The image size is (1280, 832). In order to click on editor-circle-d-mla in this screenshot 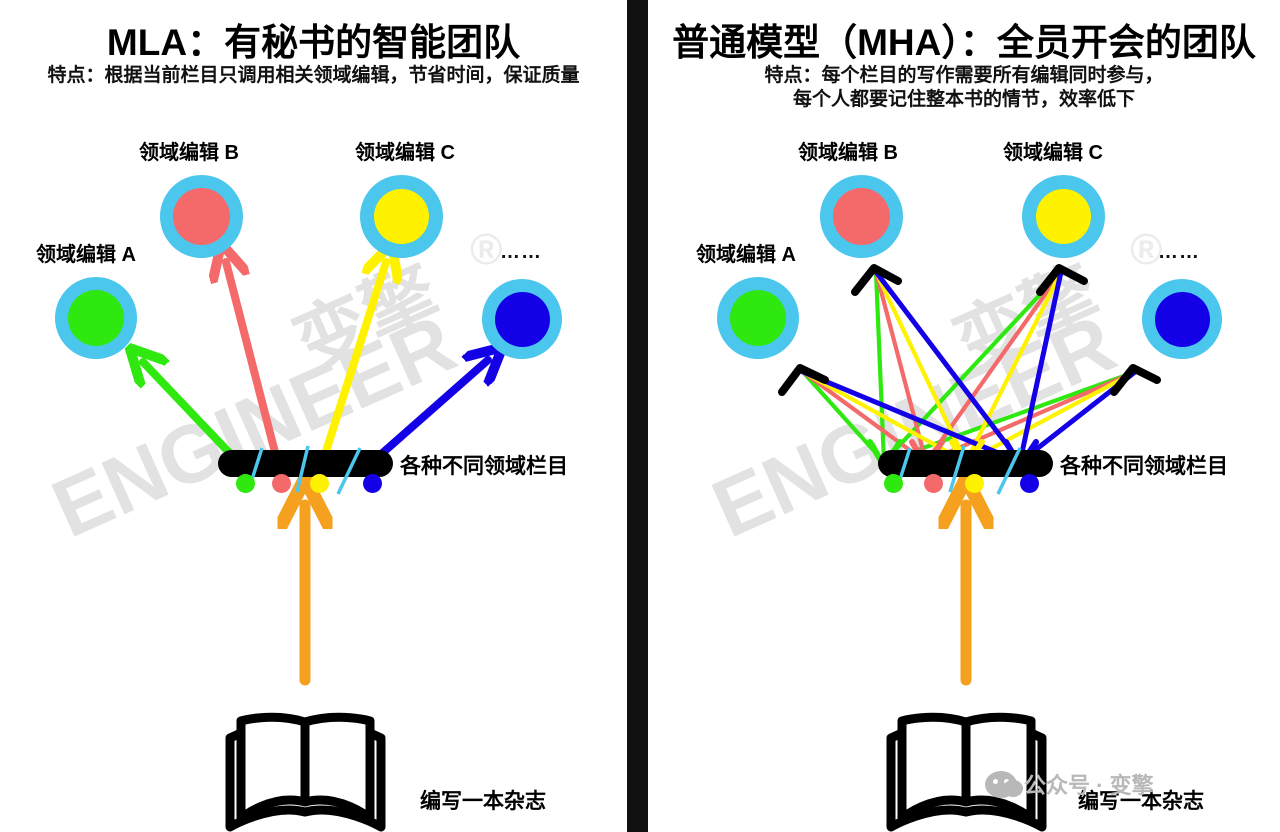, I will do `click(522, 319)`.